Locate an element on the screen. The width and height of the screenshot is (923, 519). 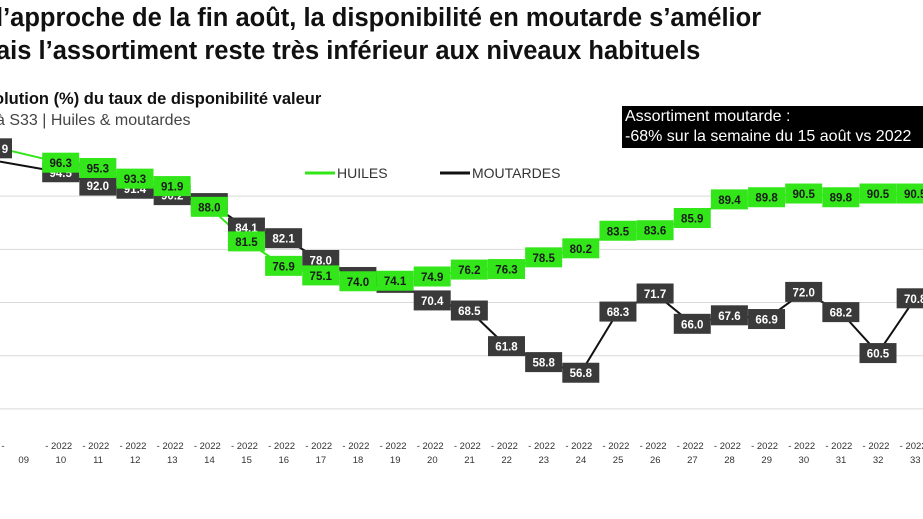
data-label-huiles: 74.0 is located at coordinates (358, 281).